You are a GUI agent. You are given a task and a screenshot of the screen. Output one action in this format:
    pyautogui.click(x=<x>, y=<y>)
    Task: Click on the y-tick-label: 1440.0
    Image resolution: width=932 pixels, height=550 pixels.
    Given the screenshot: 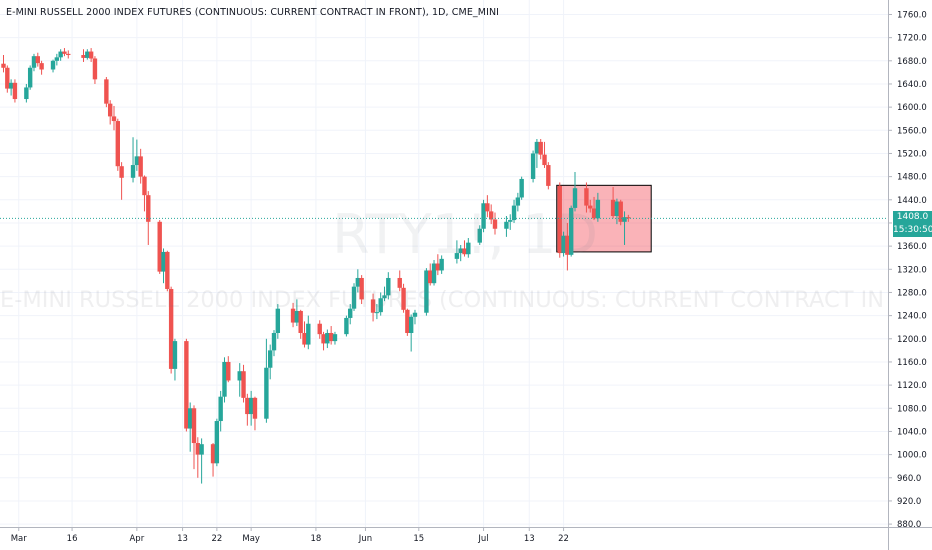 What is the action you would take?
    pyautogui.click(x=912, y=201)
    